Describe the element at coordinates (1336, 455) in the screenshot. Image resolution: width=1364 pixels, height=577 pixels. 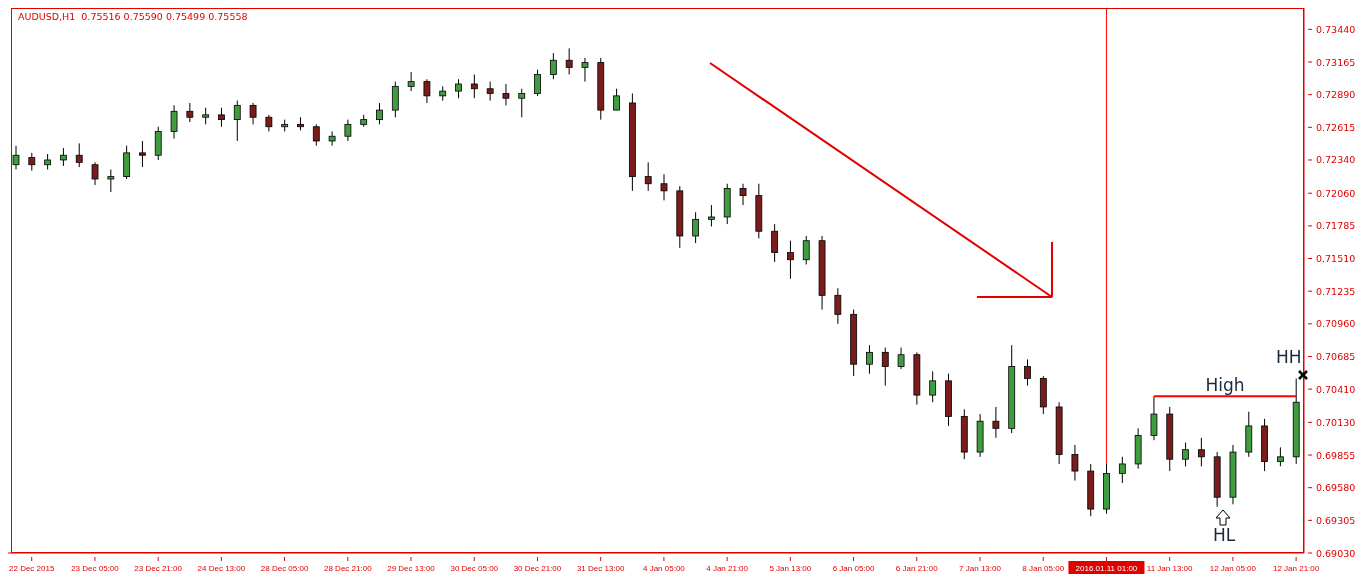
I see `y-tick-label: 0.69855` at that location.